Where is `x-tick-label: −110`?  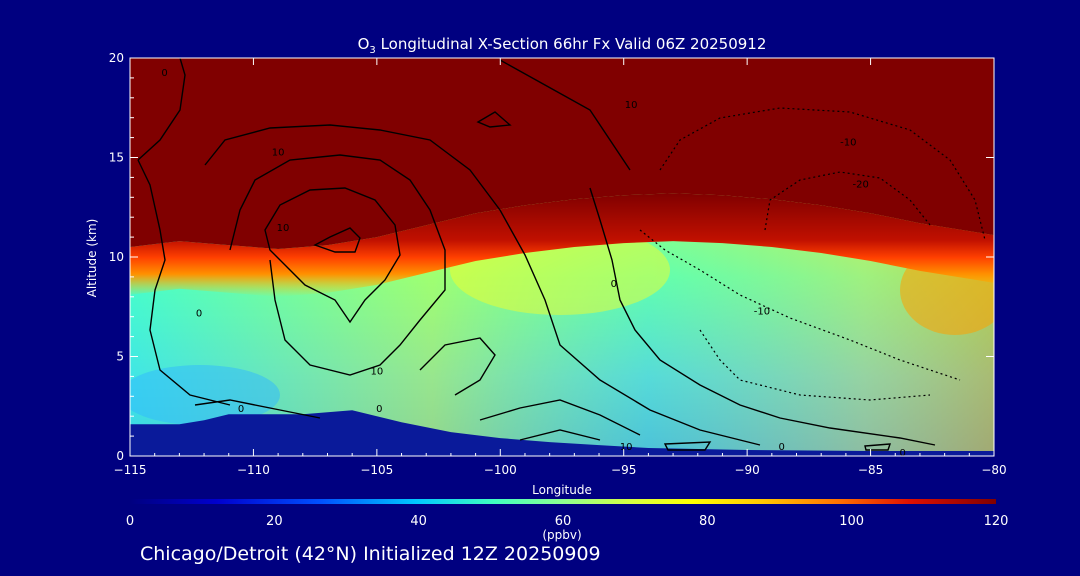 x-tick-label: −110 is located at coordinates (253, 470).